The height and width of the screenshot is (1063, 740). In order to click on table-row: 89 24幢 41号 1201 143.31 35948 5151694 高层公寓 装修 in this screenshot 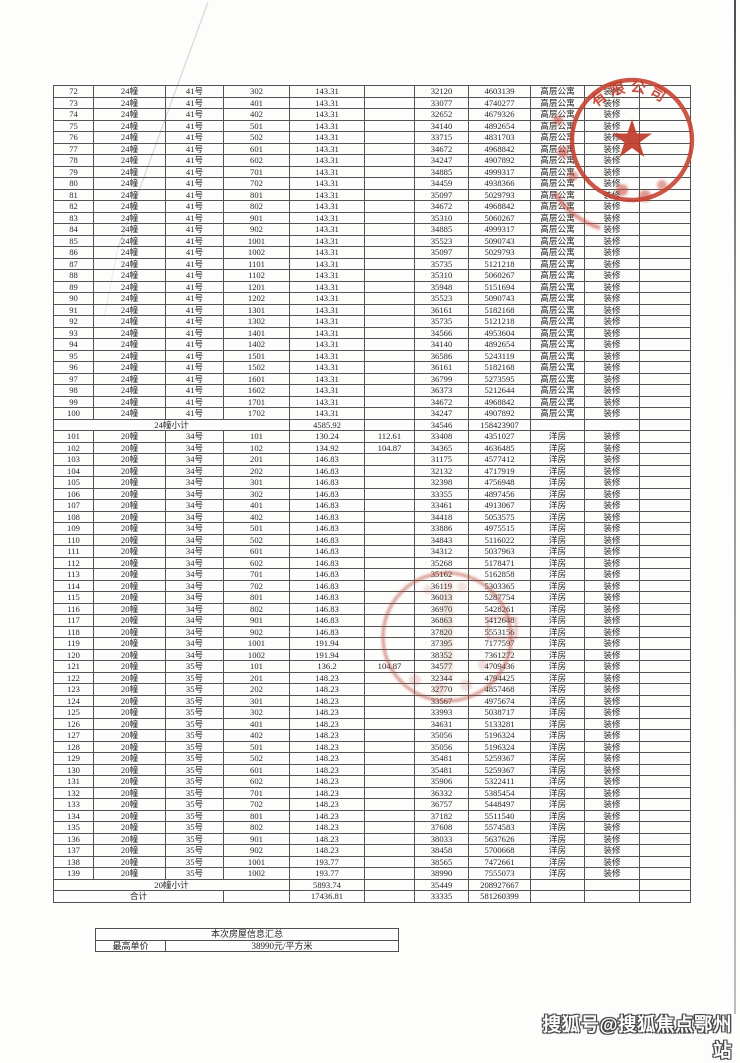, I will do `click(372, 286)`.